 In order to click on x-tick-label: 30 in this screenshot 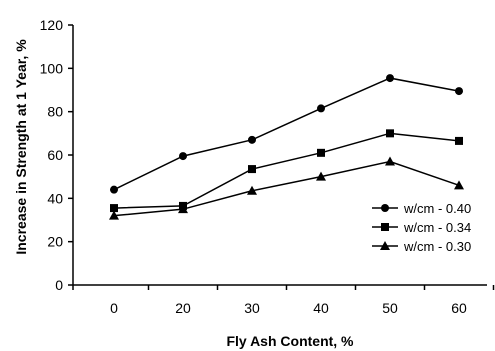, I will do `click(252, 308)`.